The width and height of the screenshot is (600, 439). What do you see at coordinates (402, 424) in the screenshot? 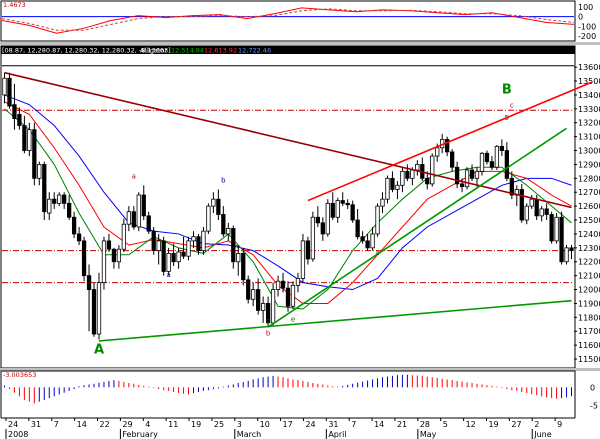
I see `time-tick-label: 21` at bounding box center [402, 424].